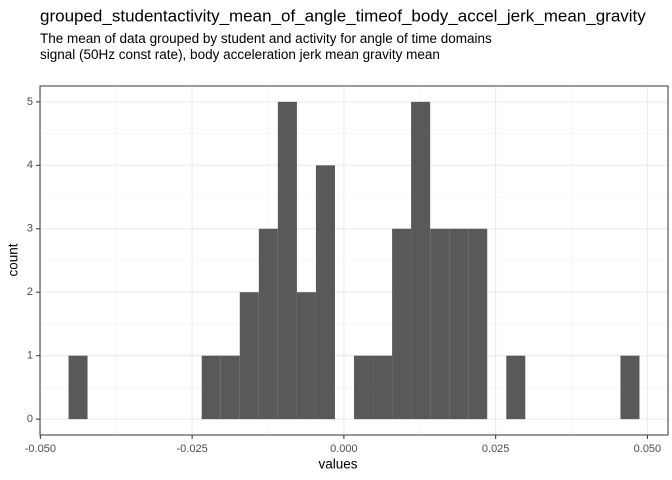  I want to click on y-tick-label: 0, so click(30, 419).